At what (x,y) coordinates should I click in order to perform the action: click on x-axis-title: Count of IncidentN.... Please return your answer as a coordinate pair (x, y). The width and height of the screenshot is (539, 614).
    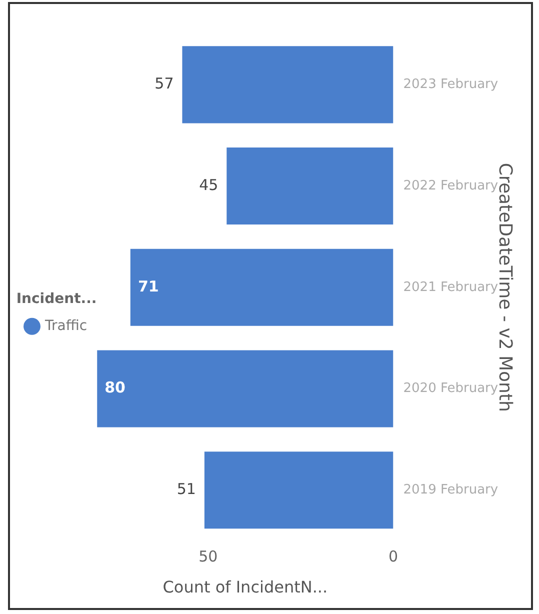
    Looking at the image, I should click on (245, 587).